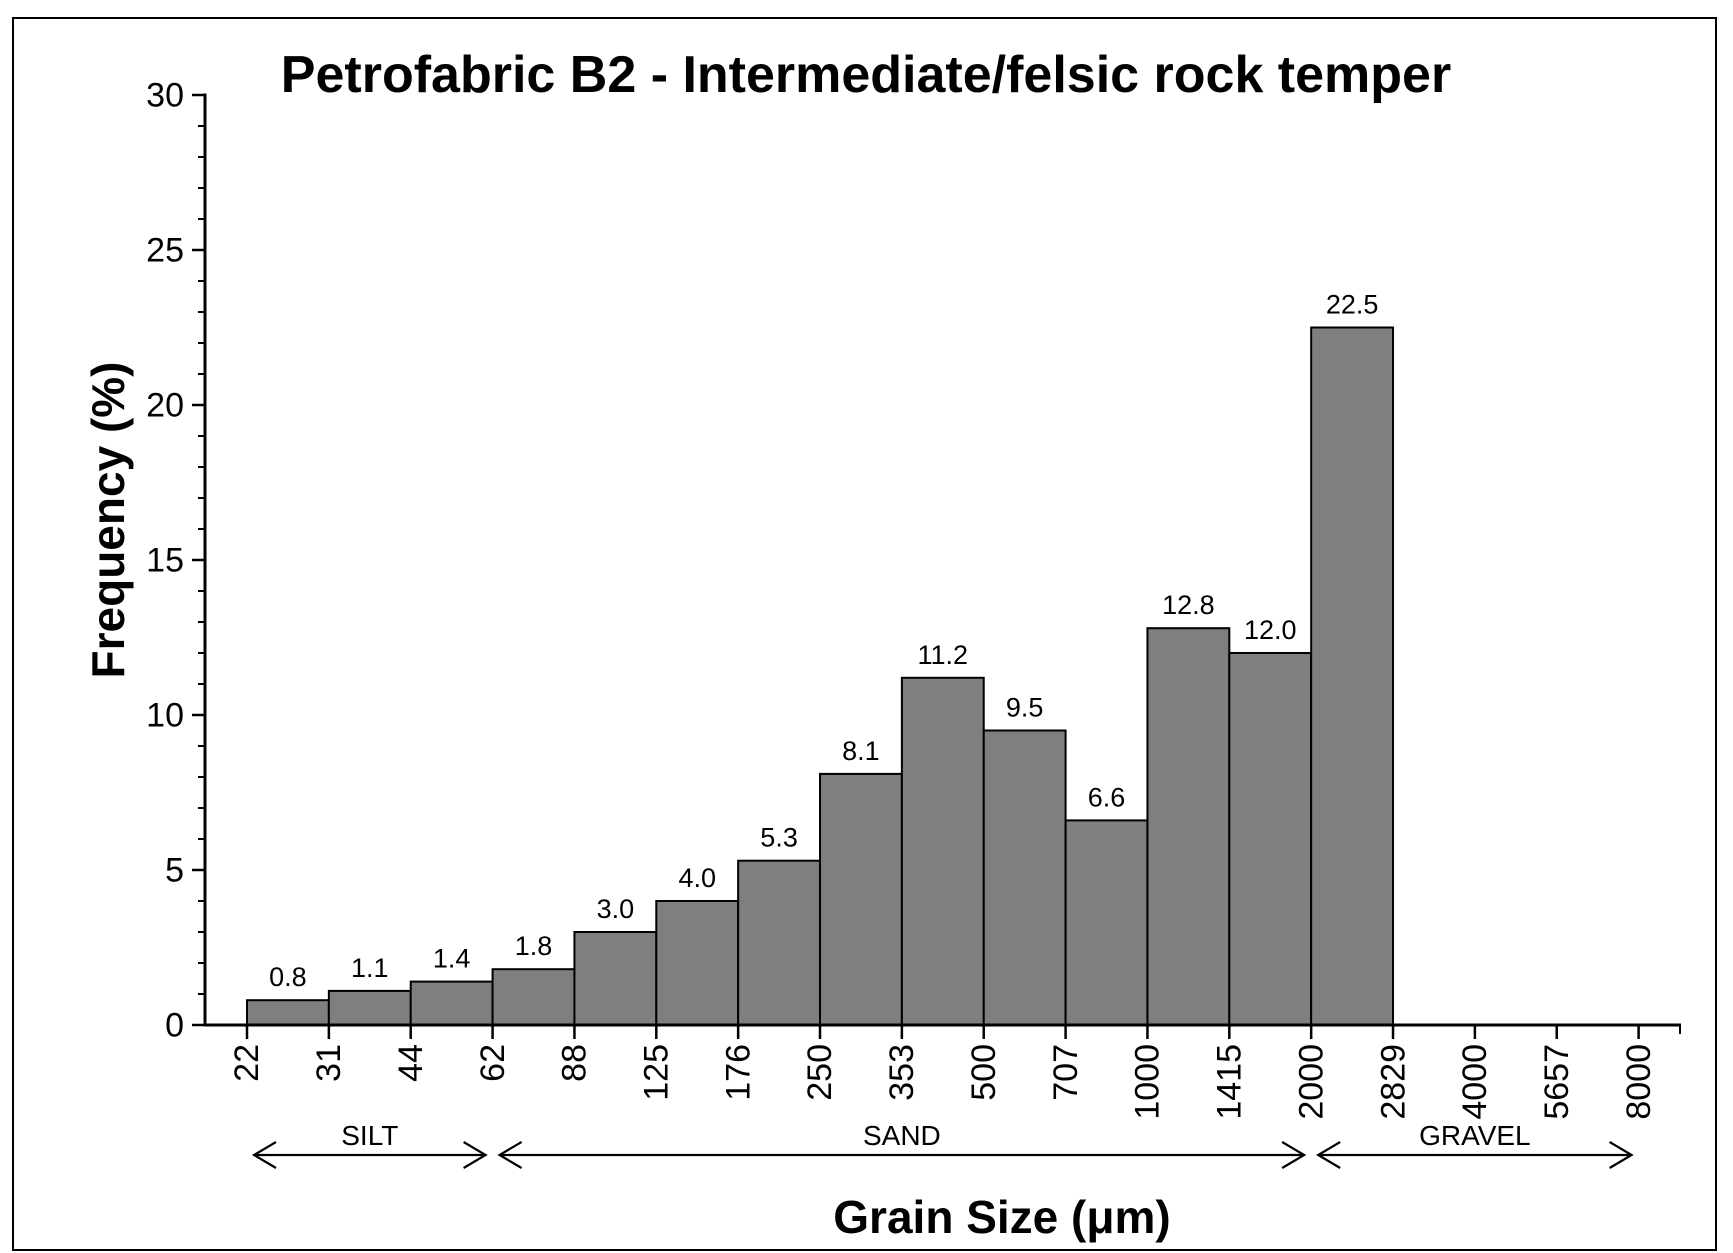  Describe the element at coordinates (657, 1072) in the screenshot. I see `x-tick-label: 125` at that location.